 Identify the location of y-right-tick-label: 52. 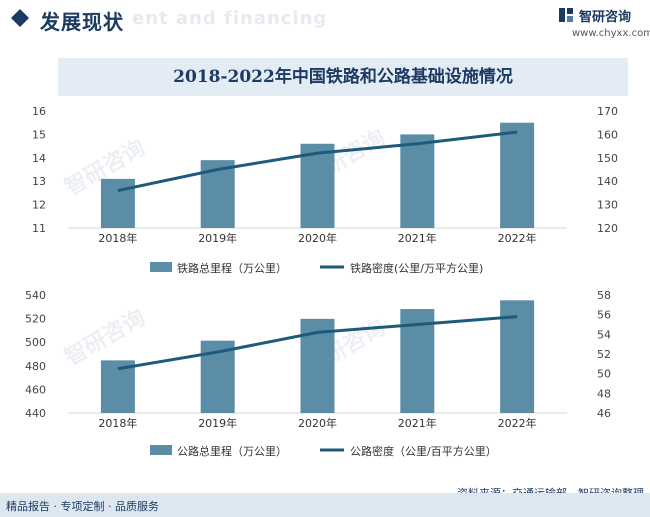
(604, 354).